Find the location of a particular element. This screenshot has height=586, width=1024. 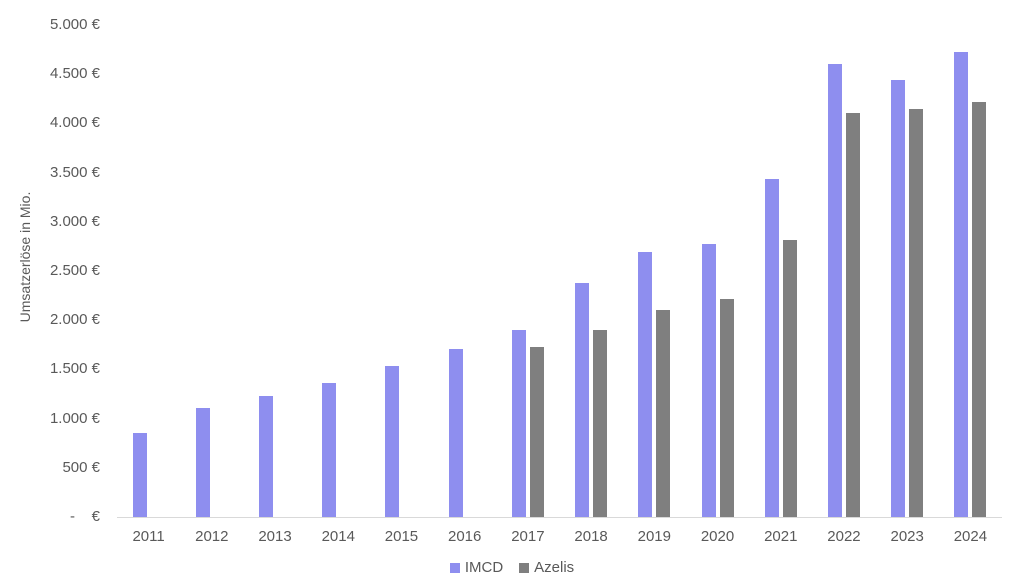

bar-azelis-2022 is located at coordinates (853, 315).